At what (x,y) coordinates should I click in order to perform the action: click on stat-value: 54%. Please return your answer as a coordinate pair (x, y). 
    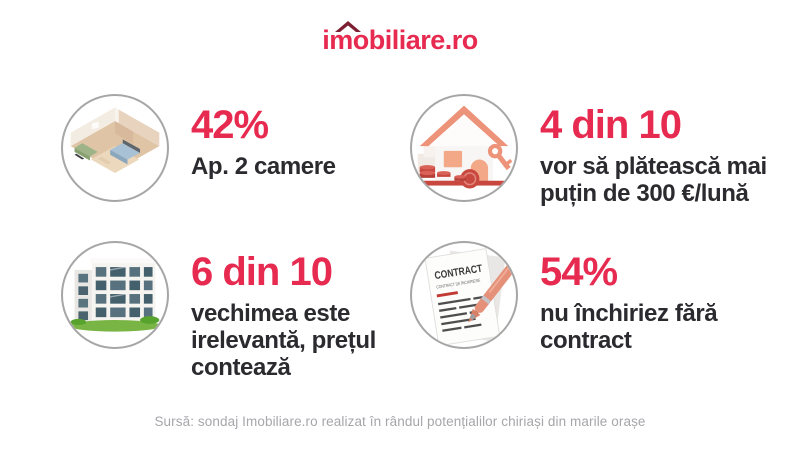
    Looking at the image, I should click on (579, 272).